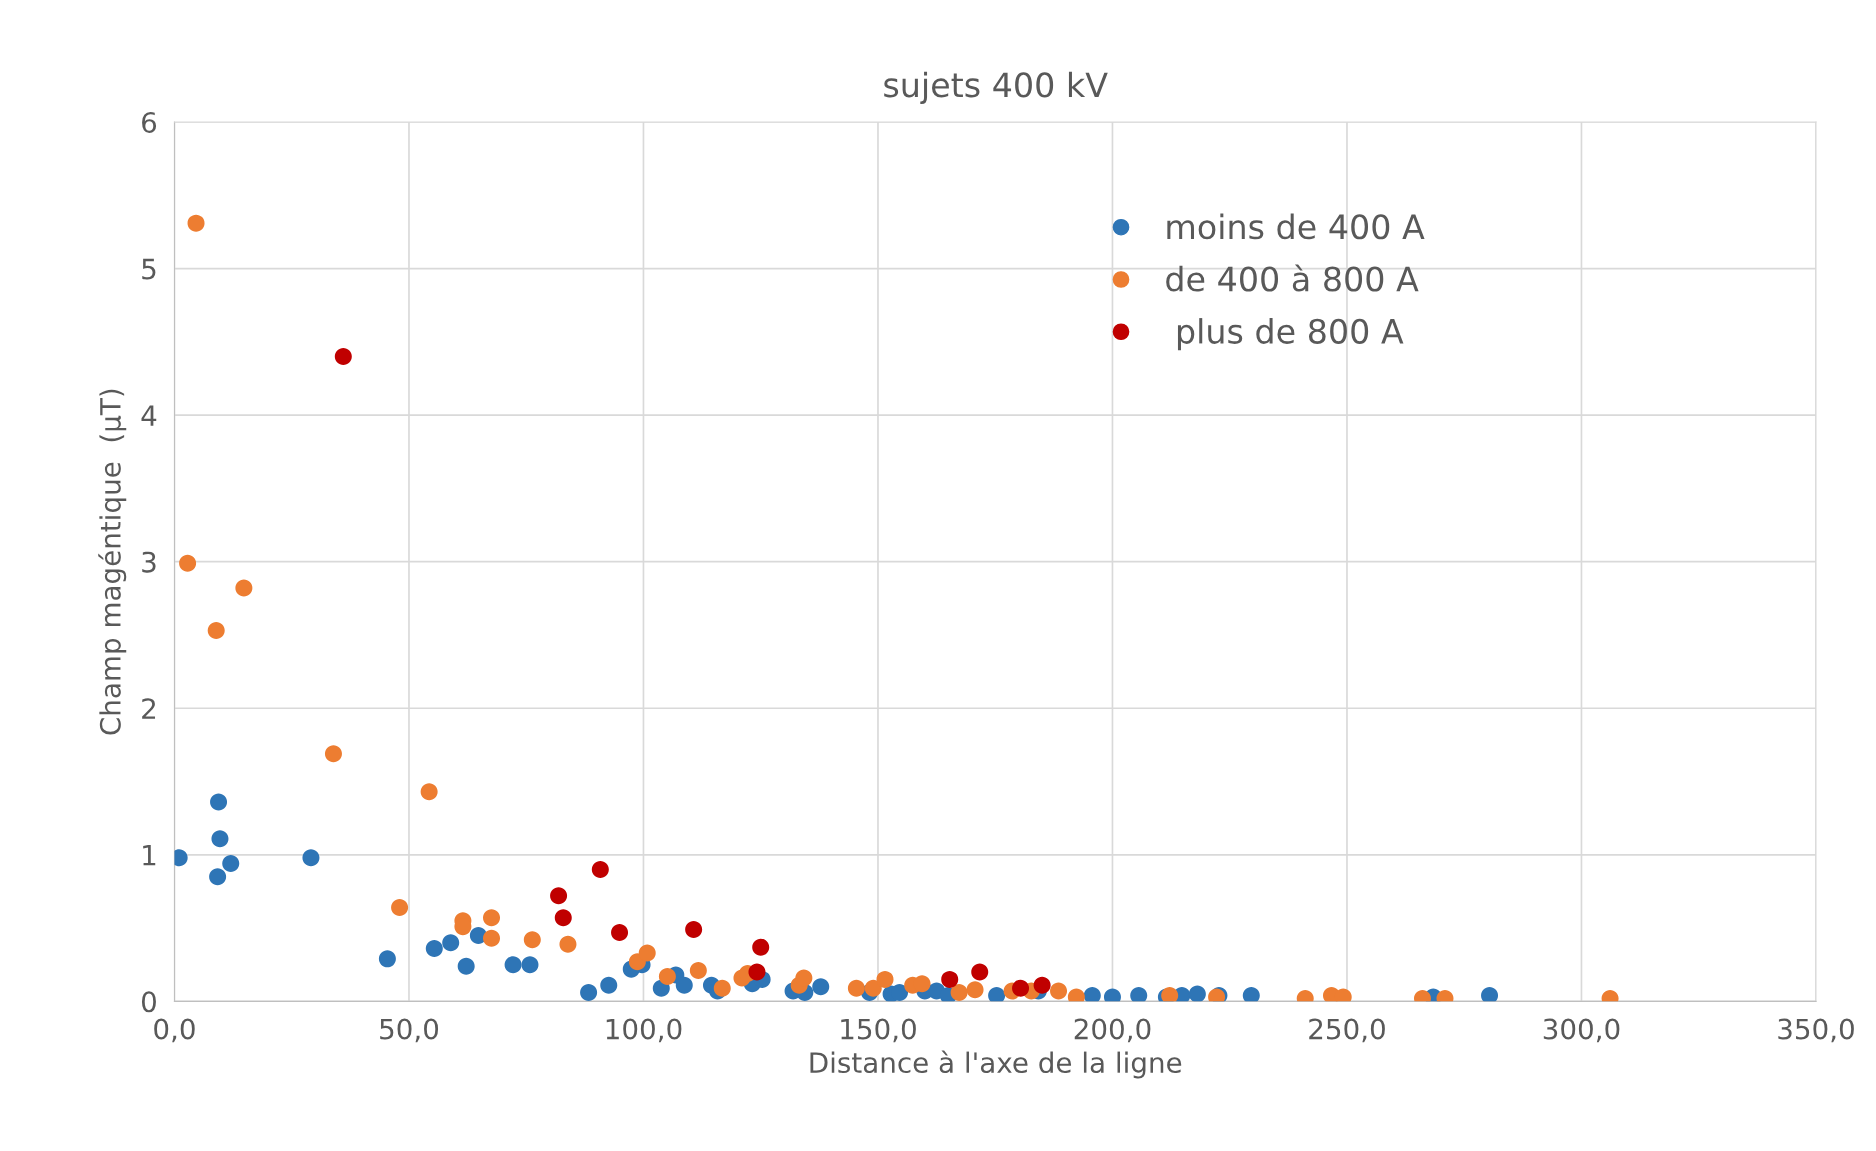  Describe the element at coordinates (112, 562) in the screenshot. I see `y-axis-title: Champ magéntique (µT)` at that location.